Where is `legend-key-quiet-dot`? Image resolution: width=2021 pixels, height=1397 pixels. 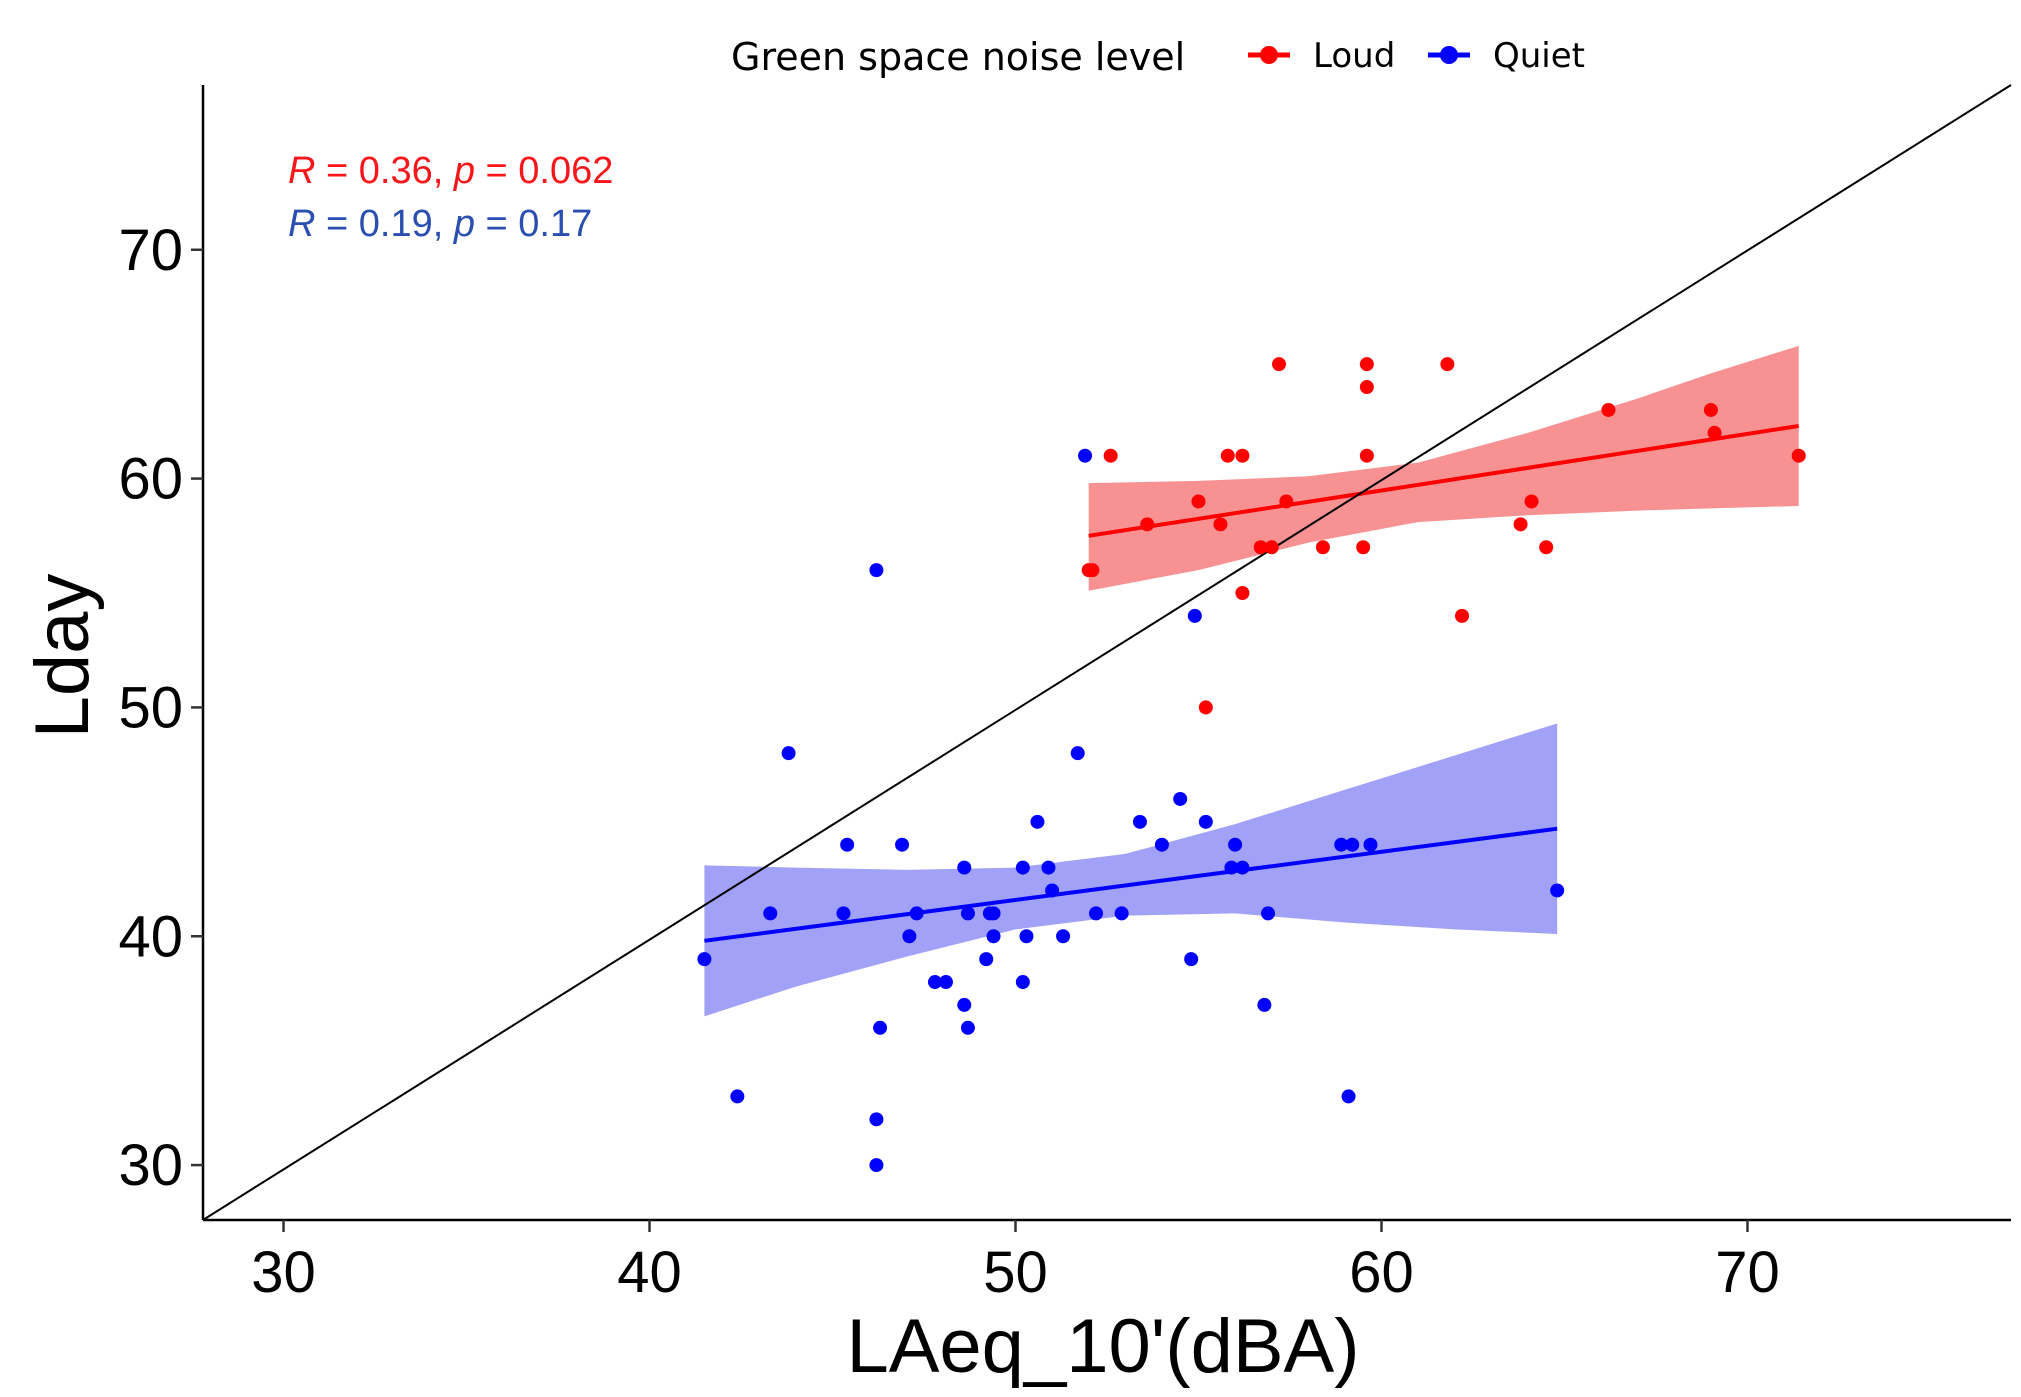 legend-key-quiet-dot is located at coordinates (1449, 55).